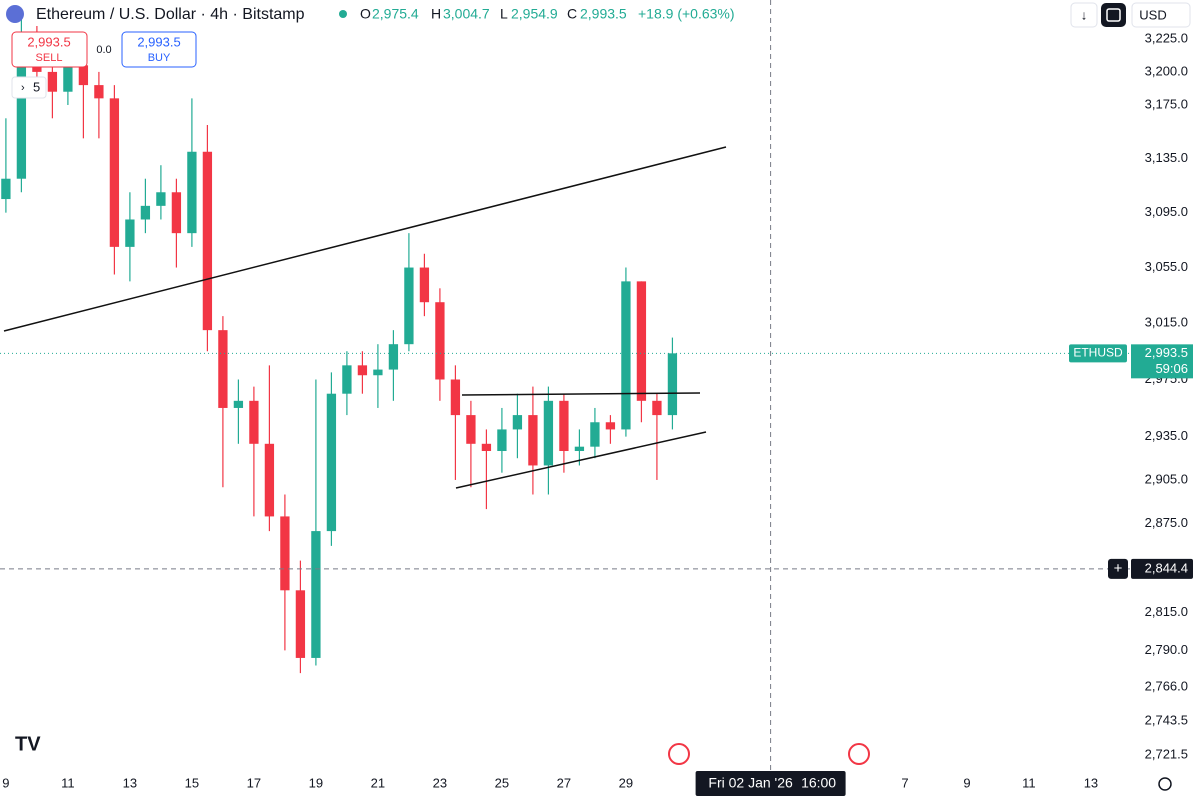  What do you see at coordinates (1166, 70) in the screenshot?
I see `y-tick-label: 3,200.0` at bounding box center [1166, 70].